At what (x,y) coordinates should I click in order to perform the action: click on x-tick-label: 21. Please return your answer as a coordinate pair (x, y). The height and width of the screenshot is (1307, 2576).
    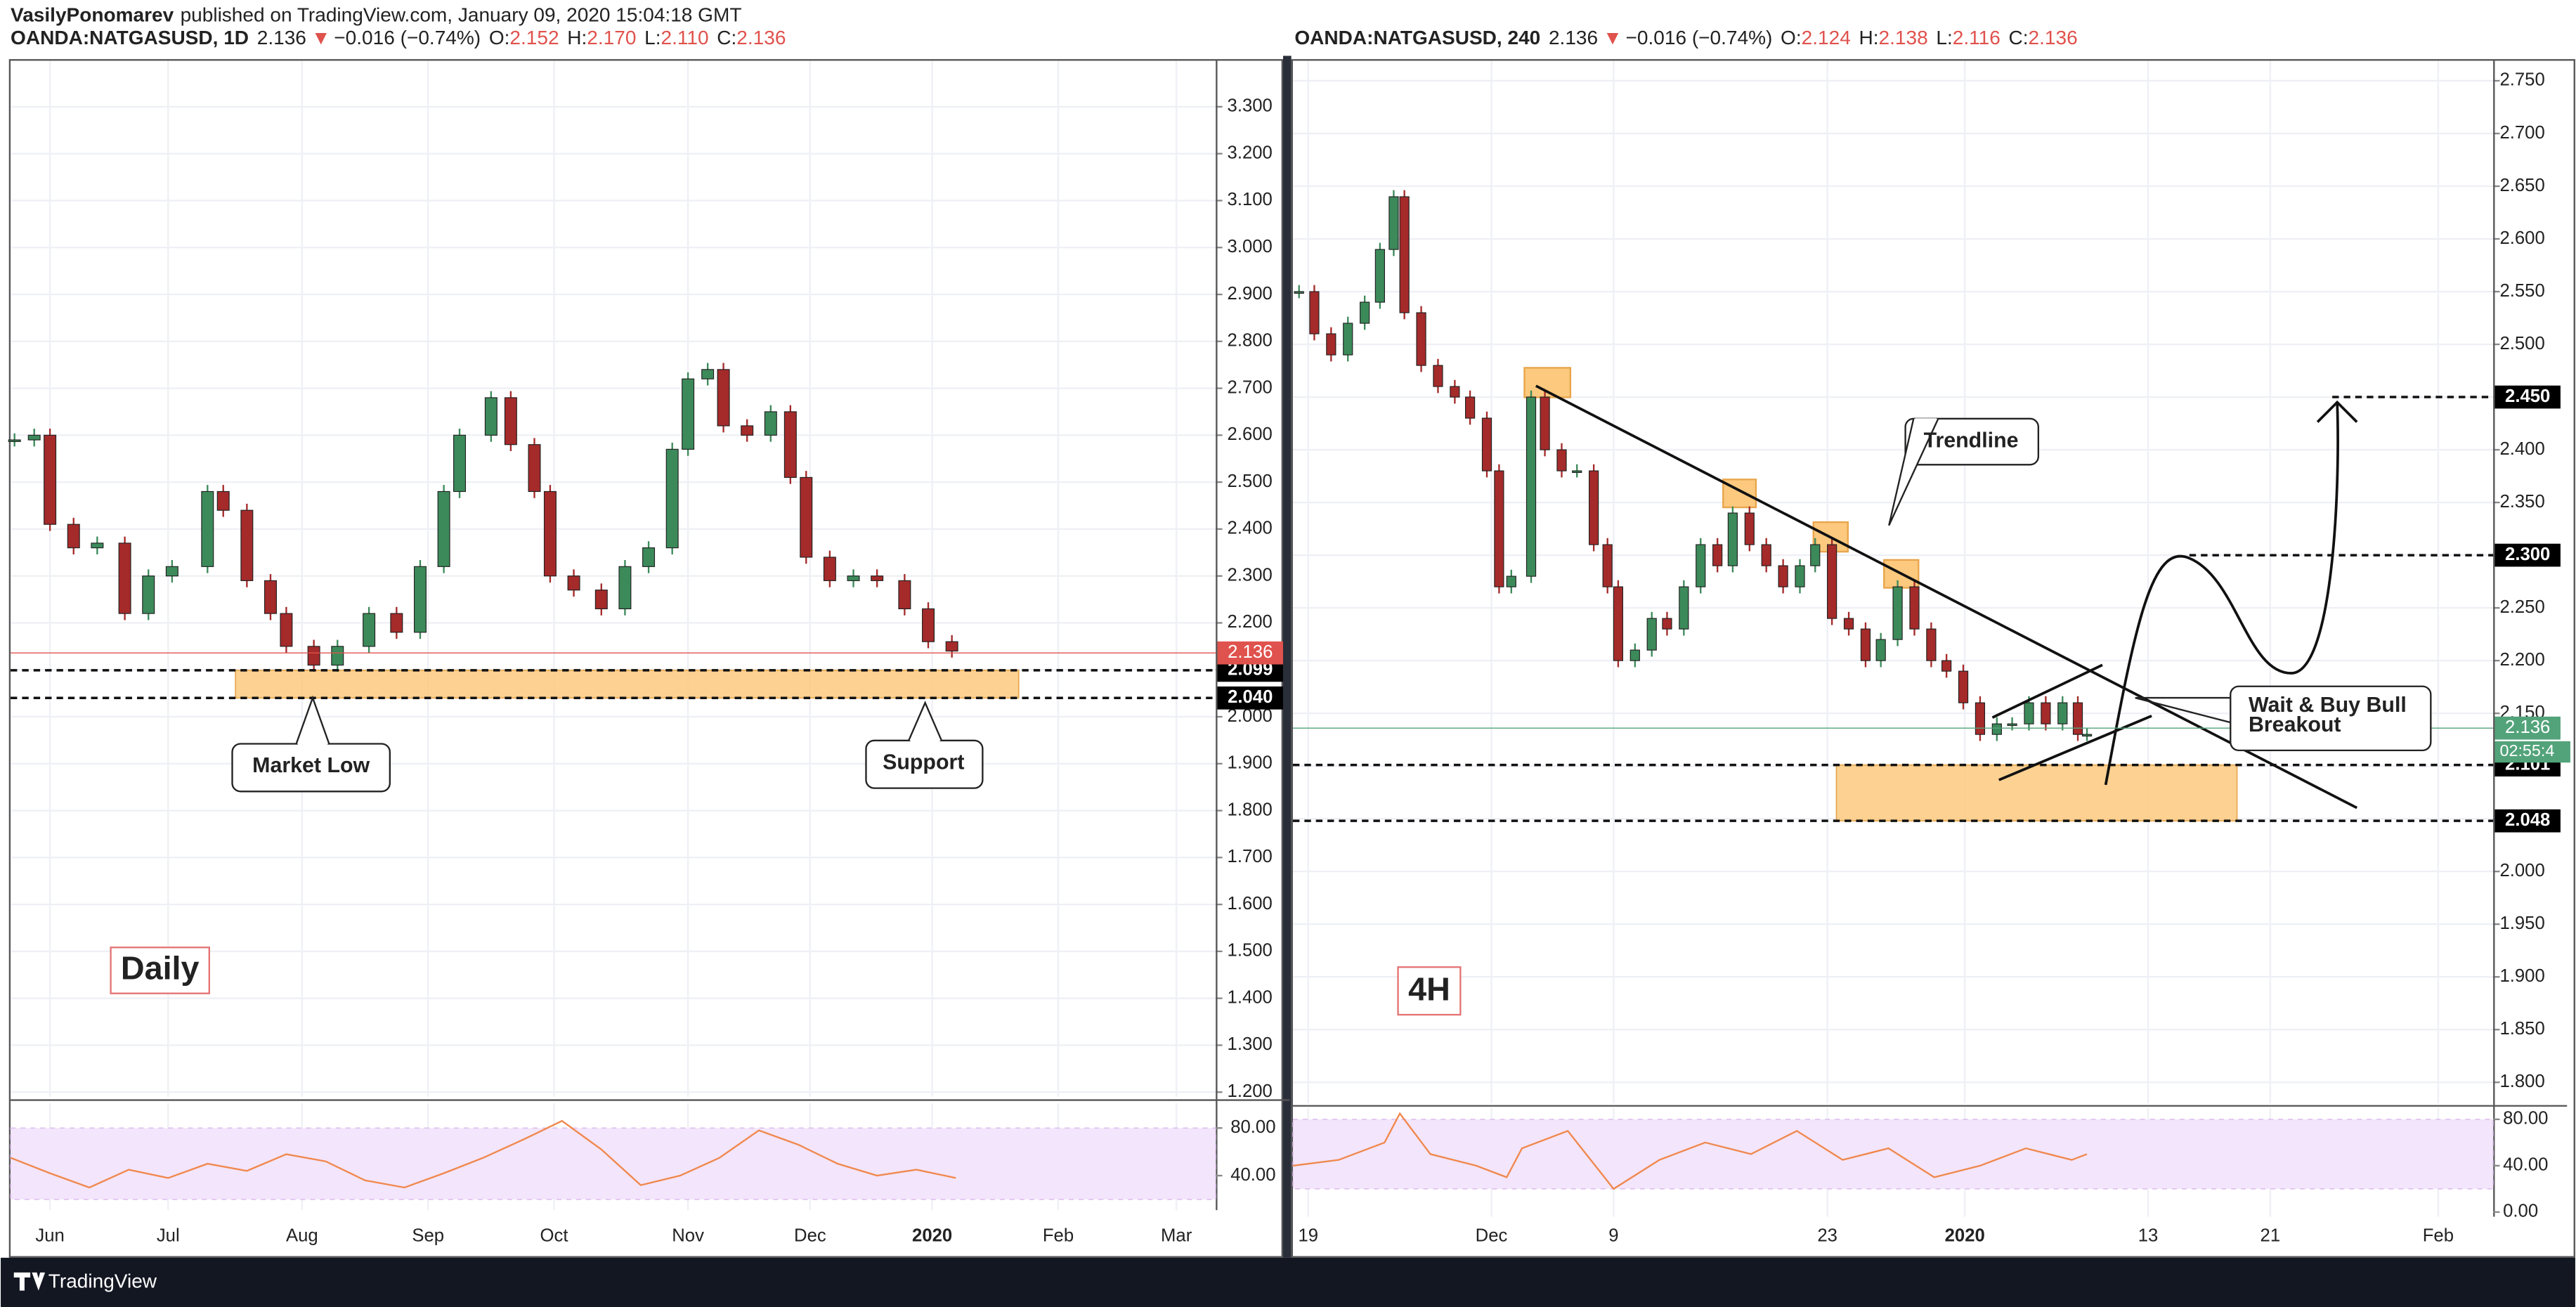
    Looking at the image, I should click on (2270, 1235).